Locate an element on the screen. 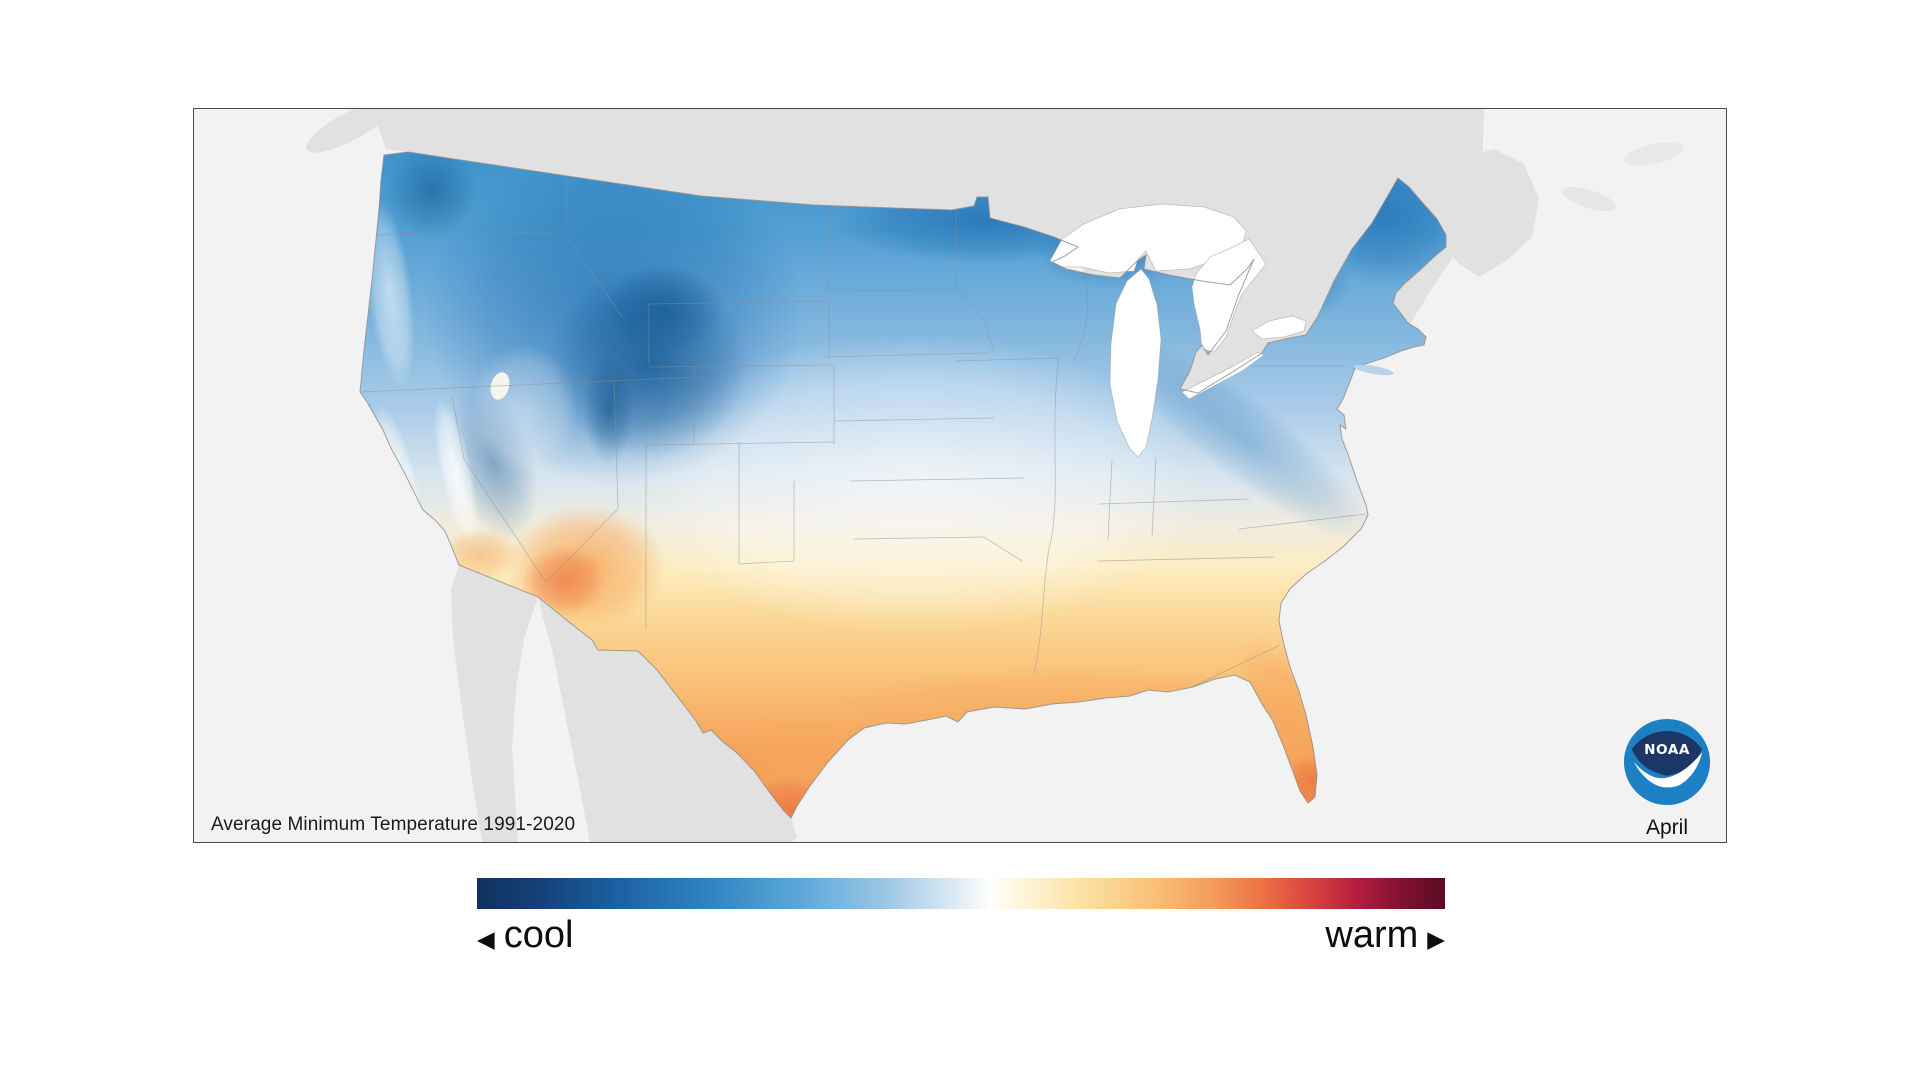  noaa-emblem-shape is located at coordinates (1667, 753).